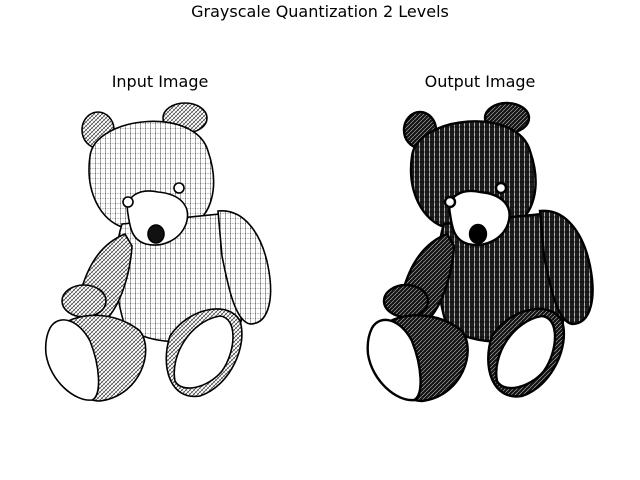  What do you see at coordinates (160, 81) in the screenshot?
I see `input-image-title: Input Image` at bounding box center [160, 81].